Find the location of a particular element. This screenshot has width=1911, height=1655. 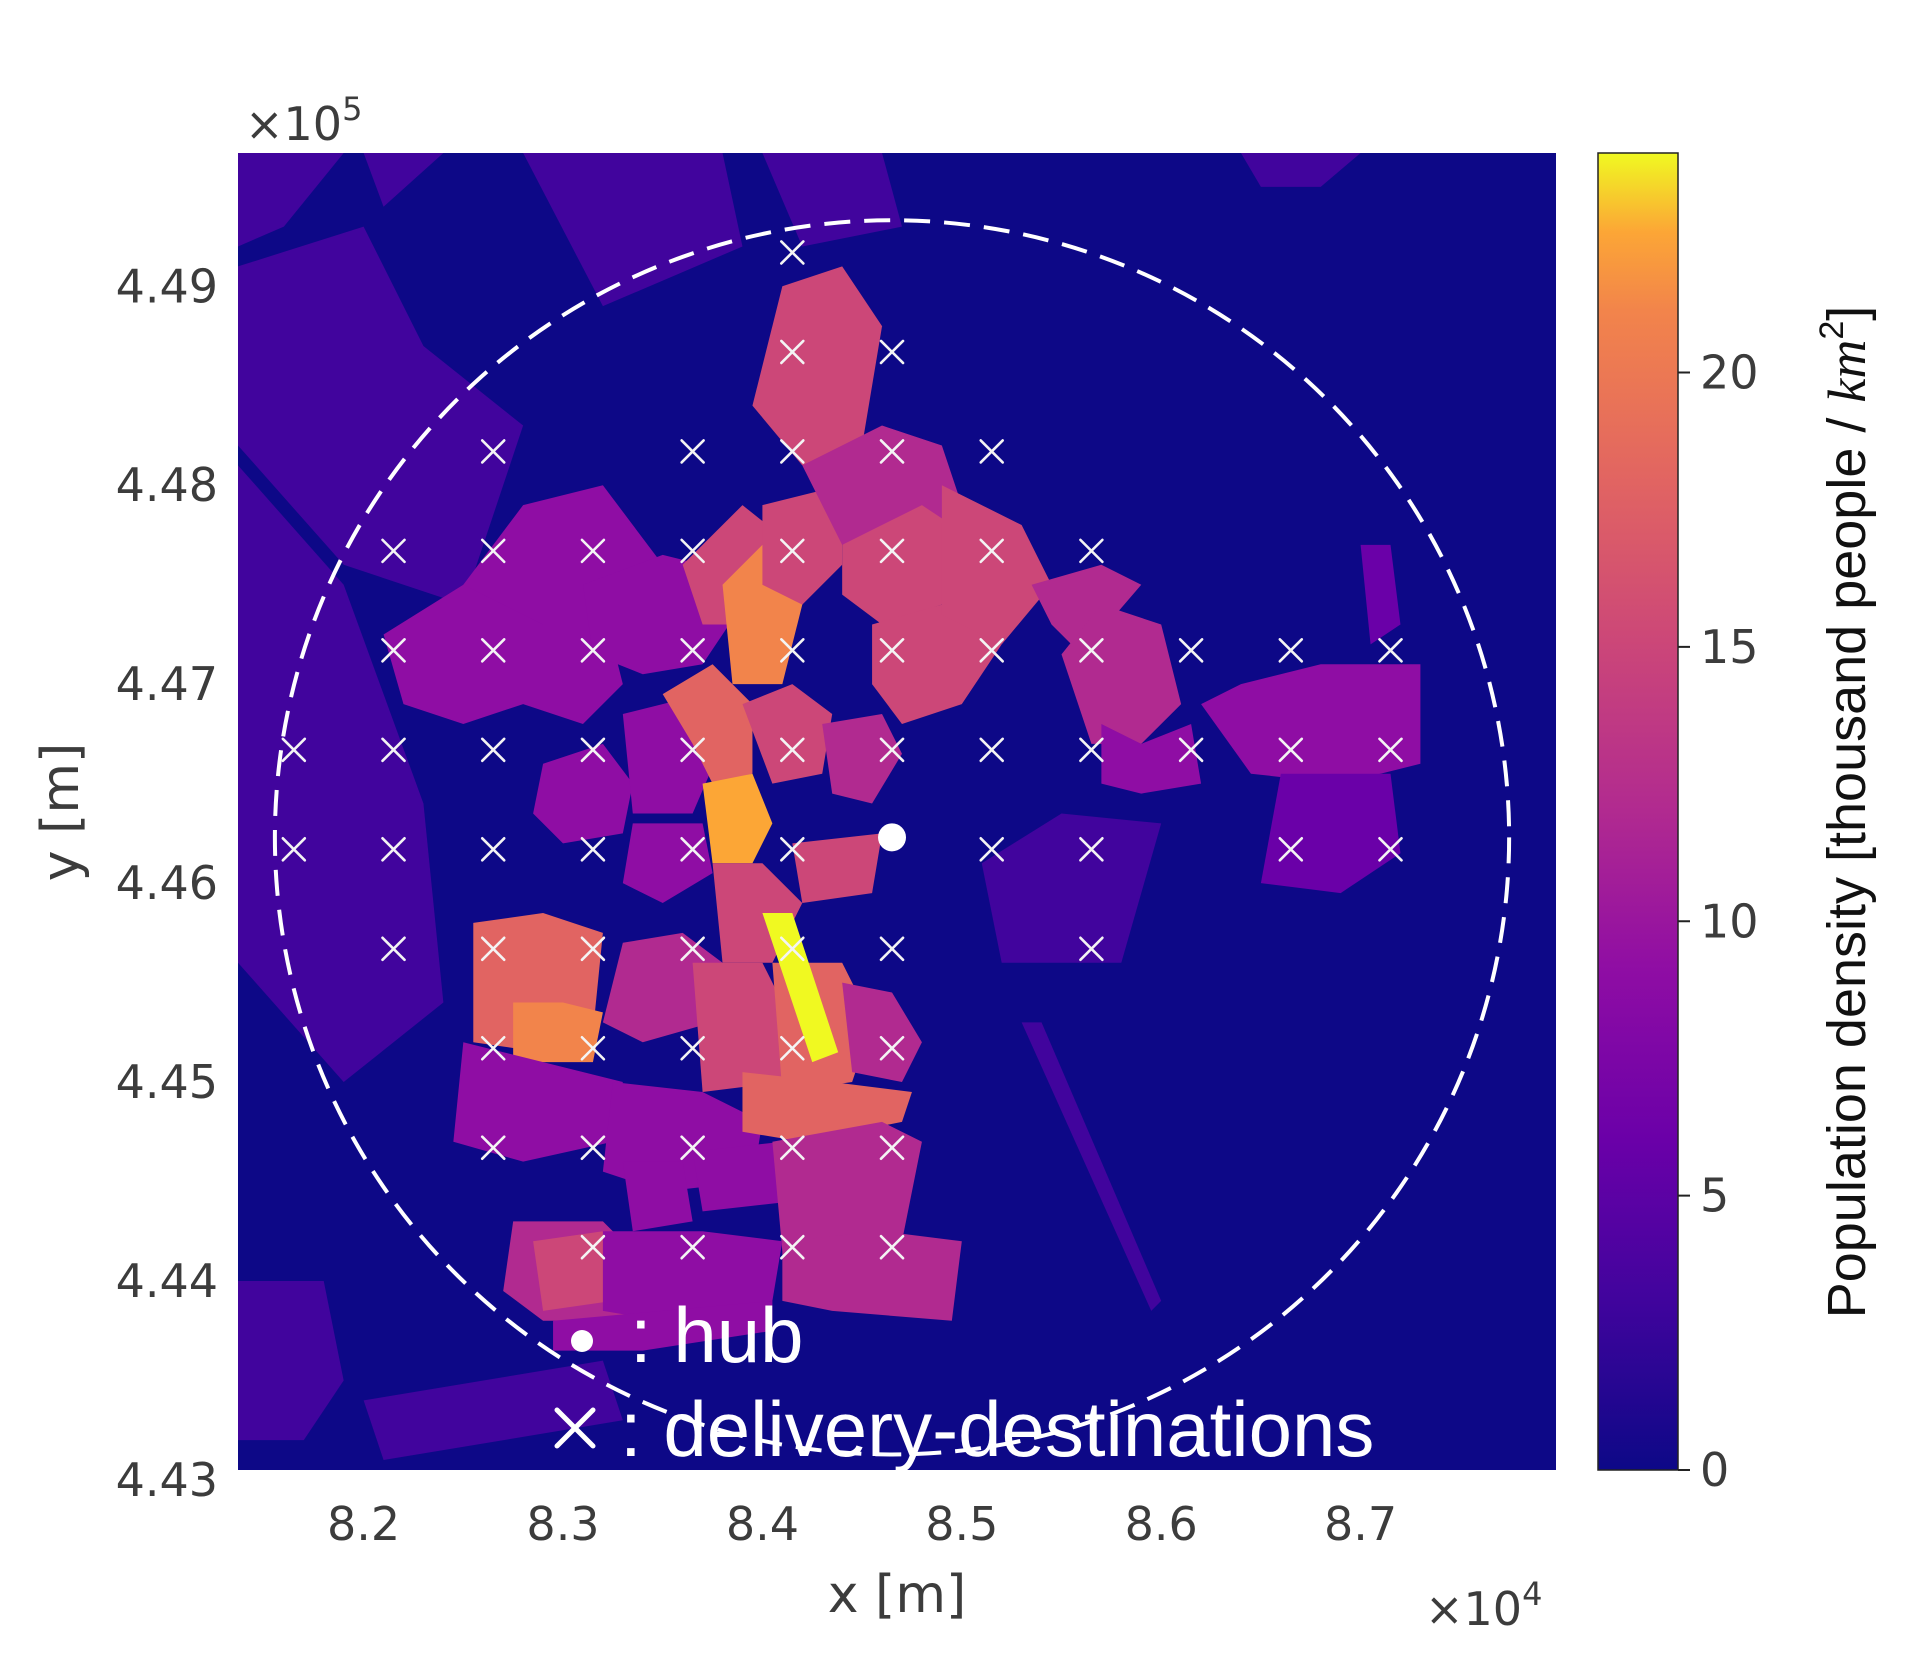

y-tick-label: 4.45 is located at coordinates (167, 1082).